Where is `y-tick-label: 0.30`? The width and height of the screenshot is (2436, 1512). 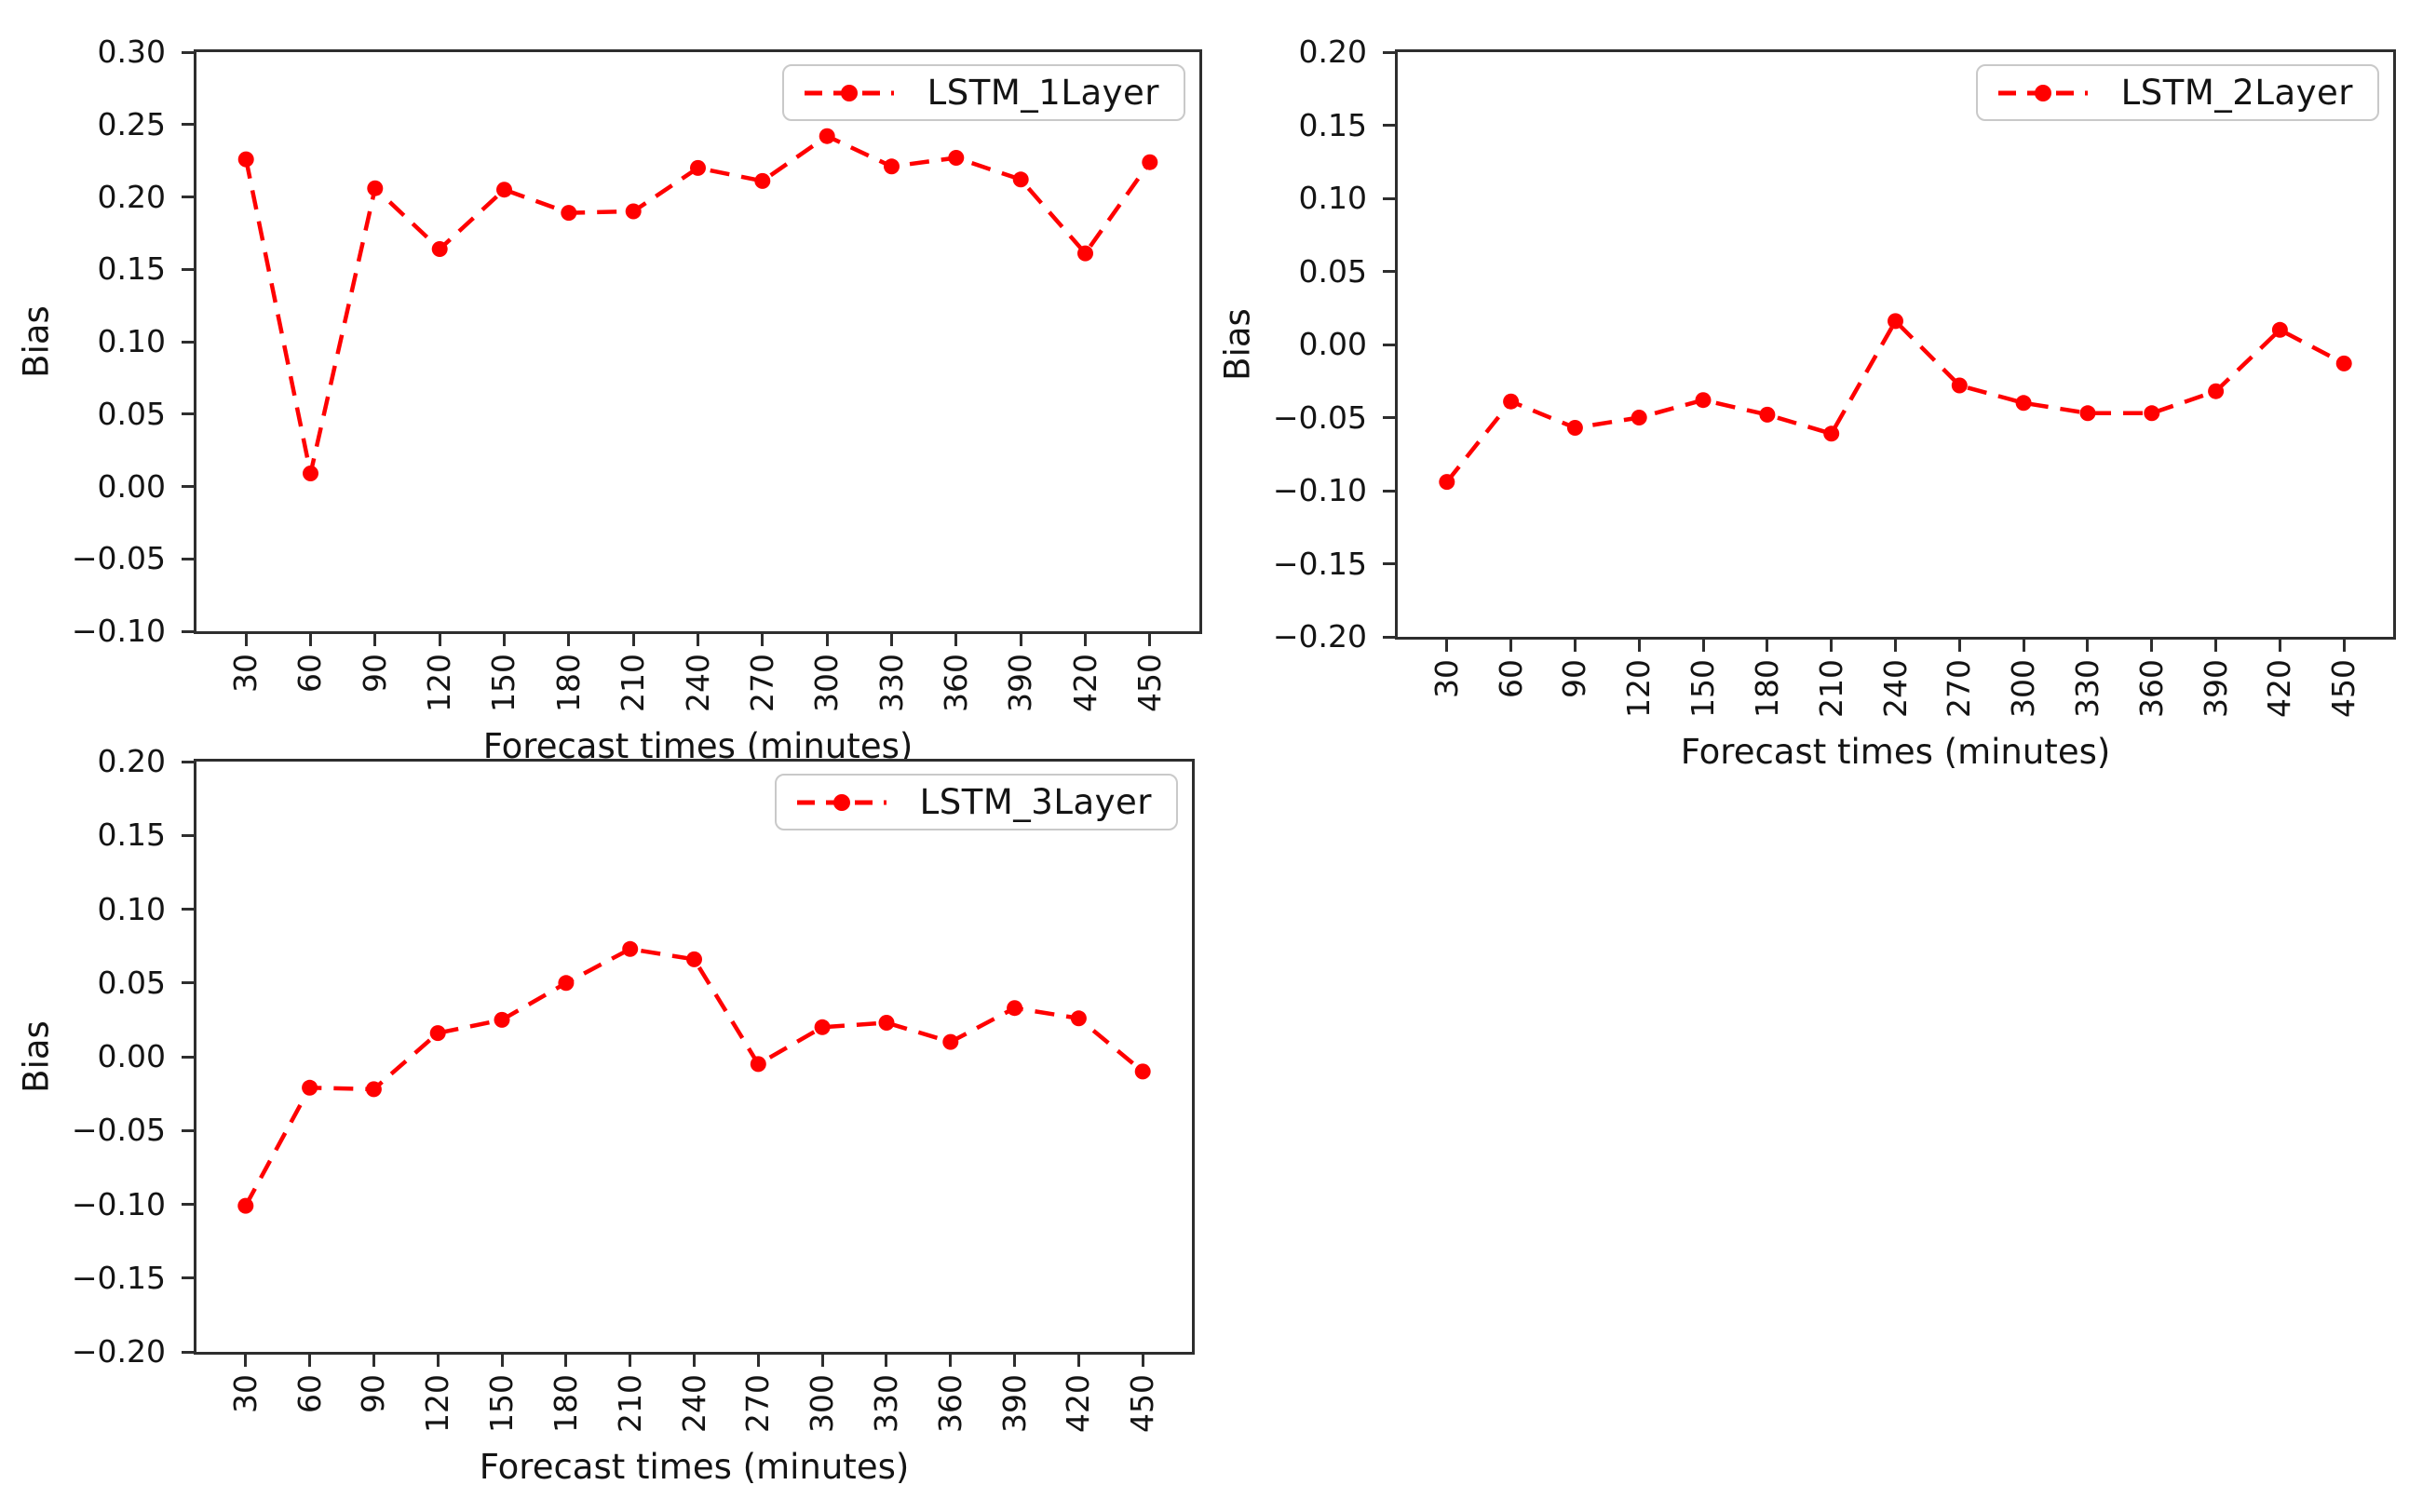 y-tick-label: 0.30 is located at coordinates (131, 52).